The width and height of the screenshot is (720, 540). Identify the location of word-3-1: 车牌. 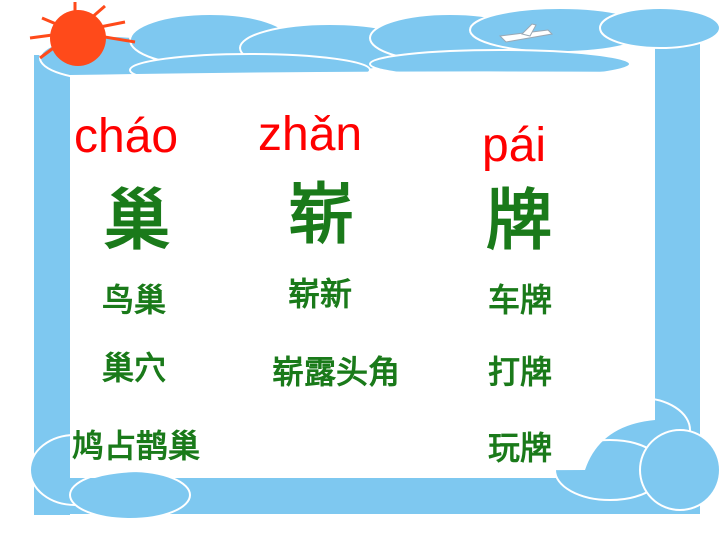
(520, 300).